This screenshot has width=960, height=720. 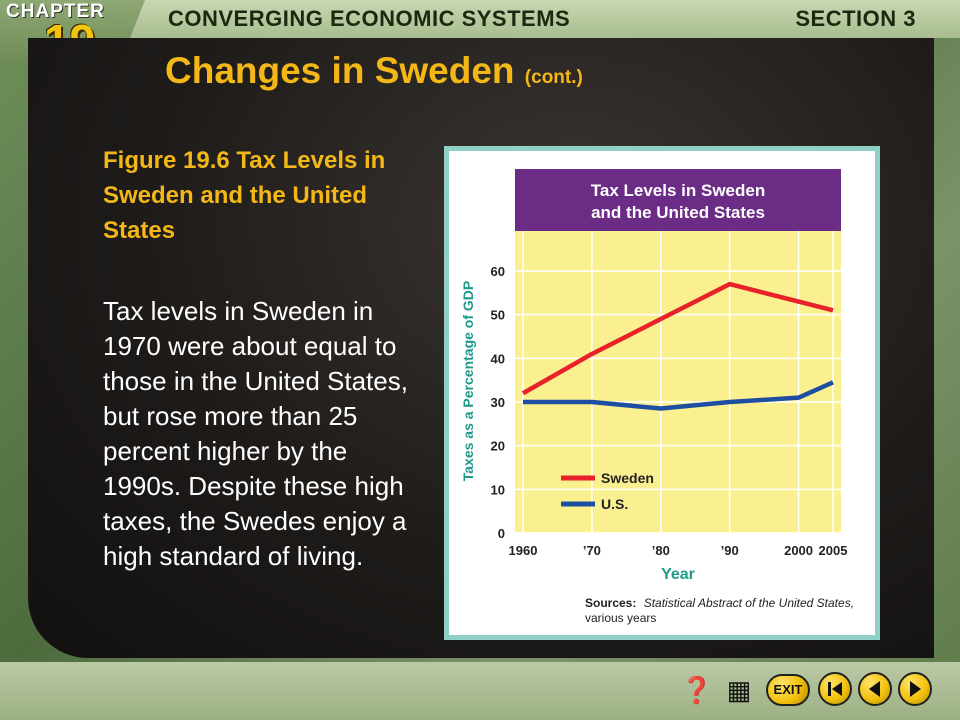 I want to click on series-line-us, so click(x=678, y=395).